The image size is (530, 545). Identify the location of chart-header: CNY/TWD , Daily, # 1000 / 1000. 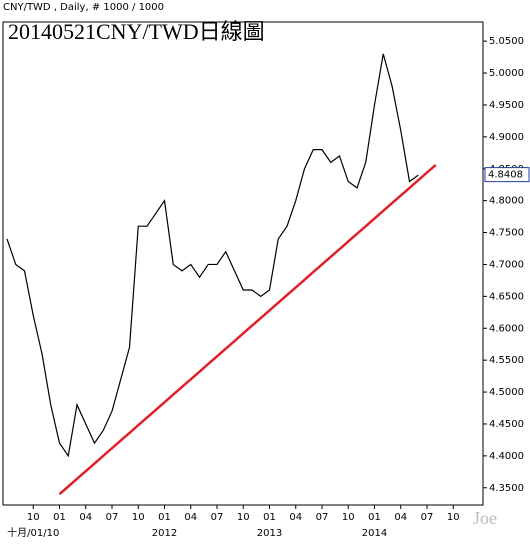
(83, 7).